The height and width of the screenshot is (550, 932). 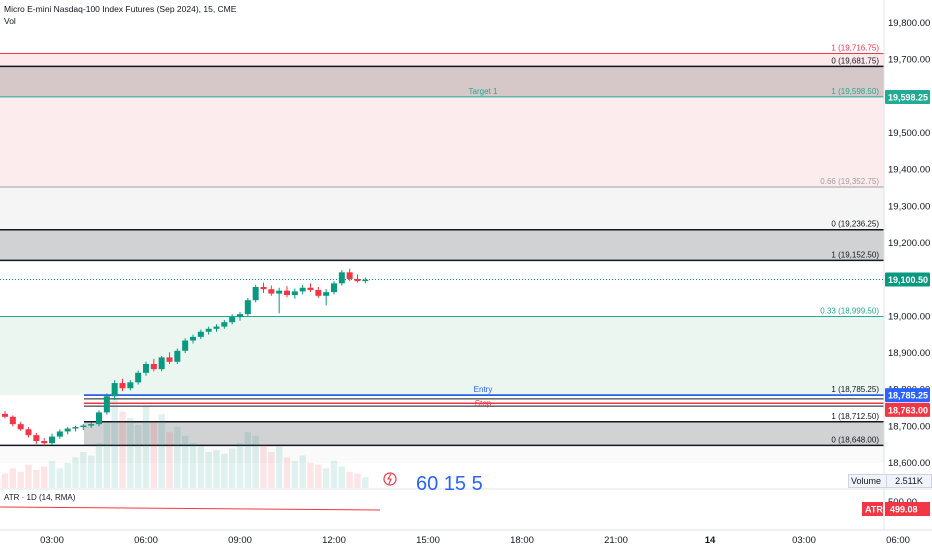 I want to click on candles-layer, so click(x=184, y=357).